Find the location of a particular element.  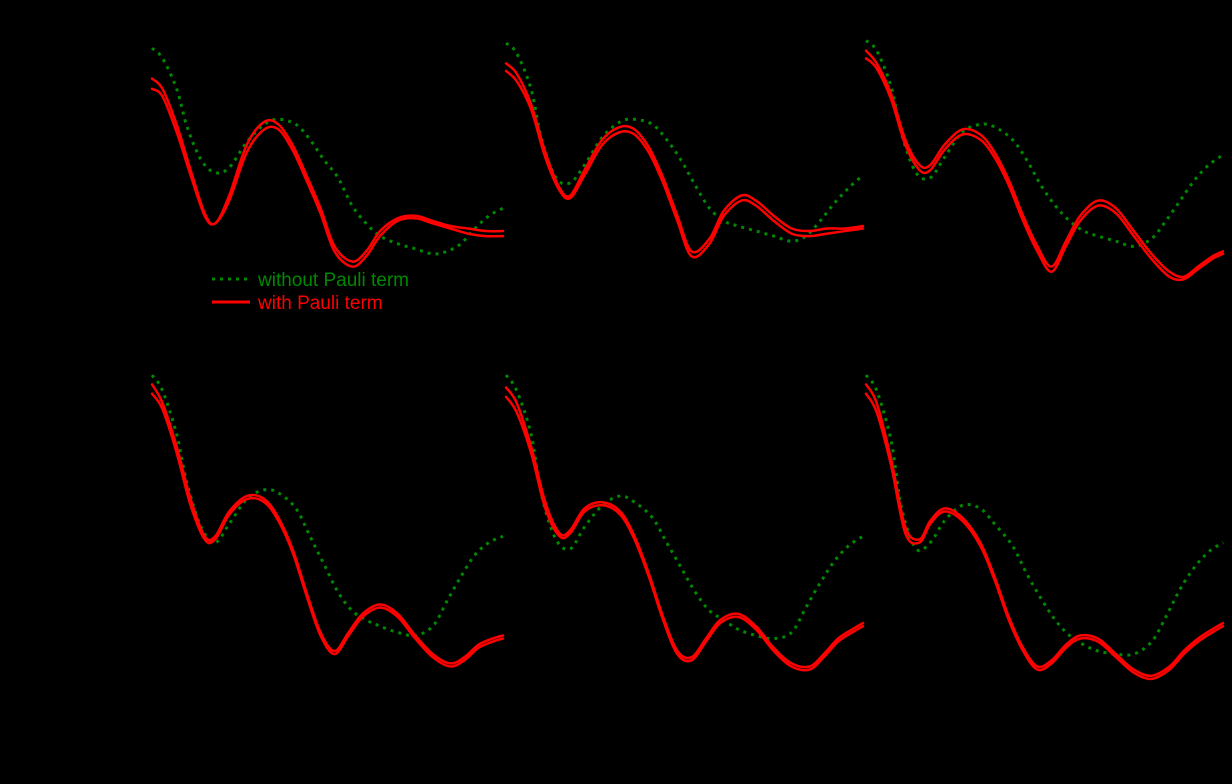

panel-5-series-1-without-pauli is located at coordinates (684, 507).